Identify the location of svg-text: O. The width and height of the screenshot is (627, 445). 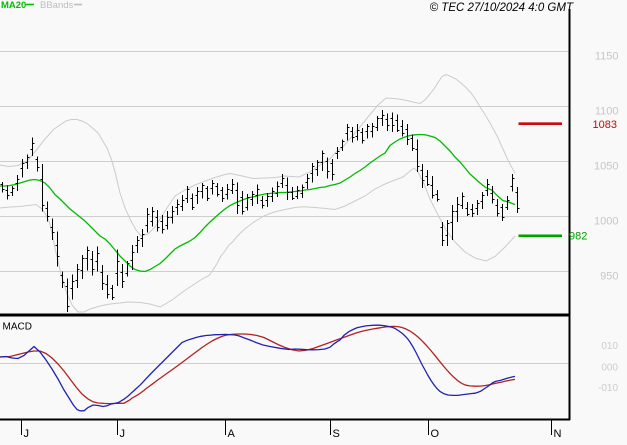
(435, 434).